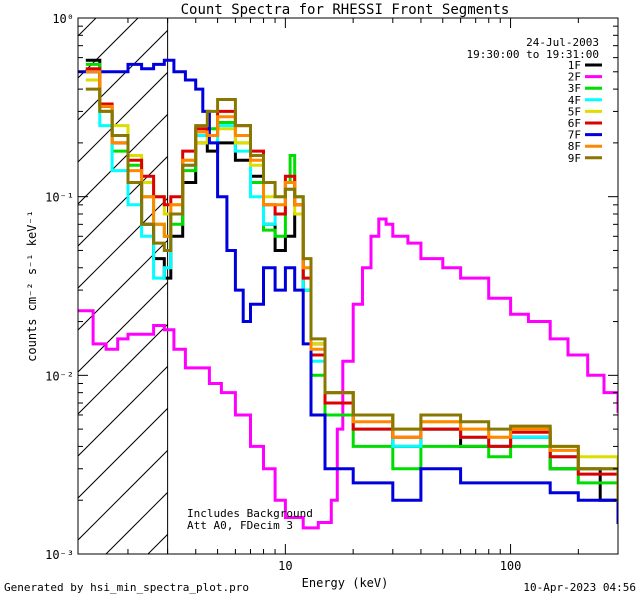  Describe the element at coordinates (59, 555) in the screenshot. I see `y-tick-label: 10⁻³` at that location.